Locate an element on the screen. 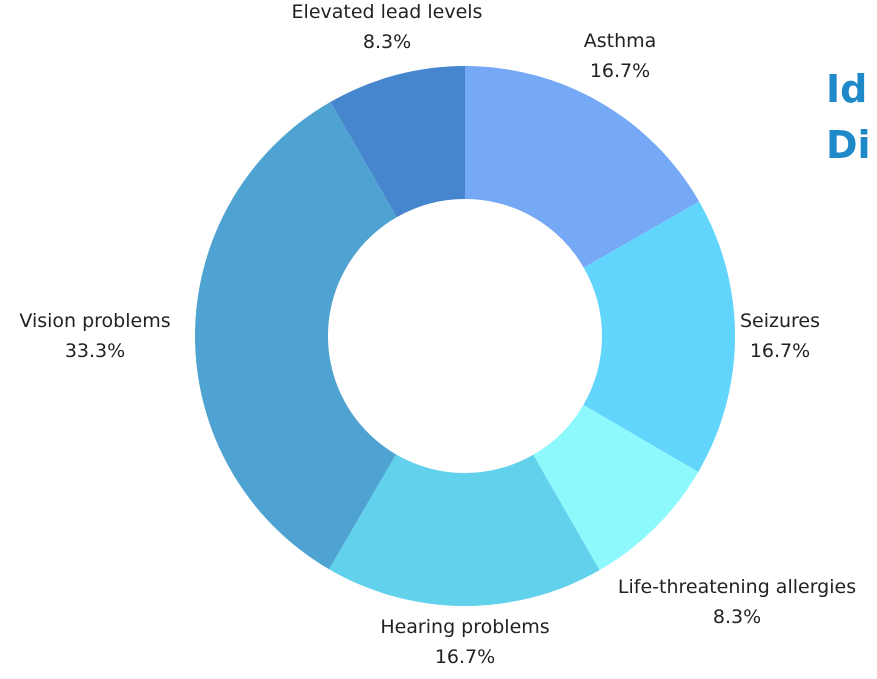  slice-value-label: 33.3% is located at coordinates (95, 351).